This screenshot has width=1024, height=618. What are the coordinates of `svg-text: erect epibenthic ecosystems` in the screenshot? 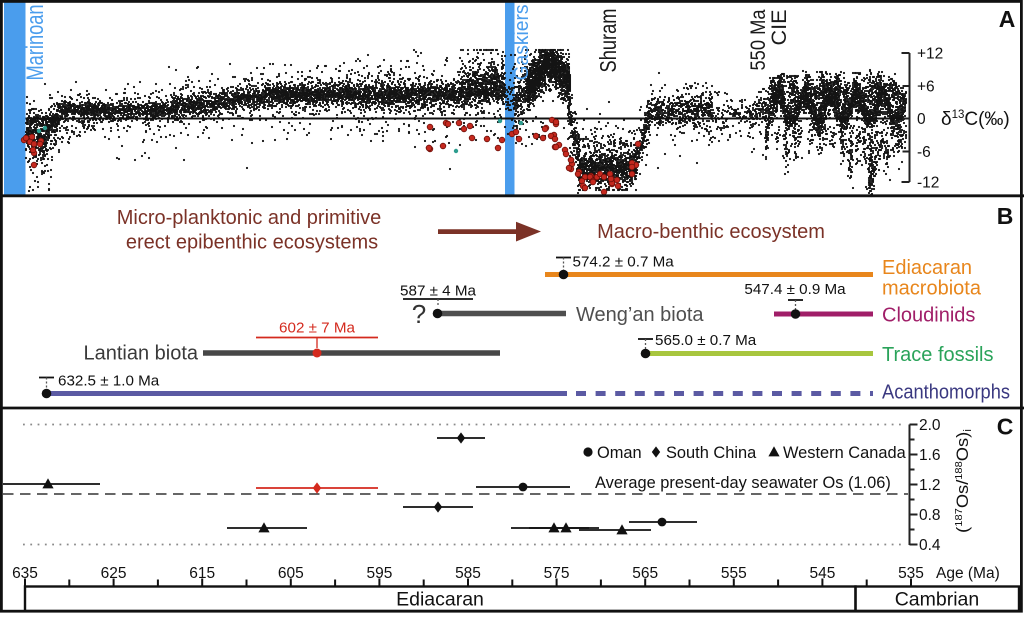 It's located at (252, 243).